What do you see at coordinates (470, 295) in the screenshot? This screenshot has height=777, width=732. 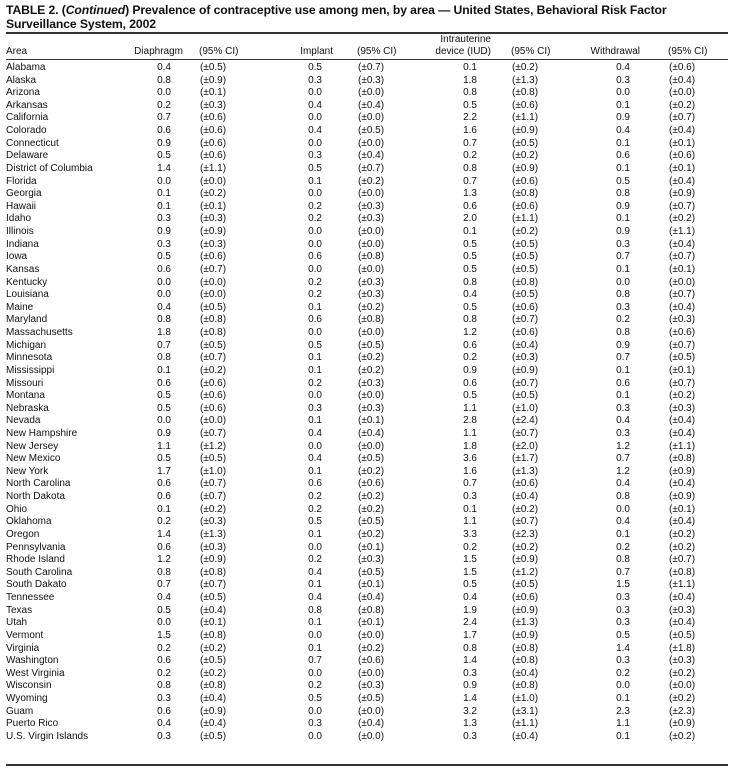 I see `iud-value: 0.4` at bounding box center [470, 295].